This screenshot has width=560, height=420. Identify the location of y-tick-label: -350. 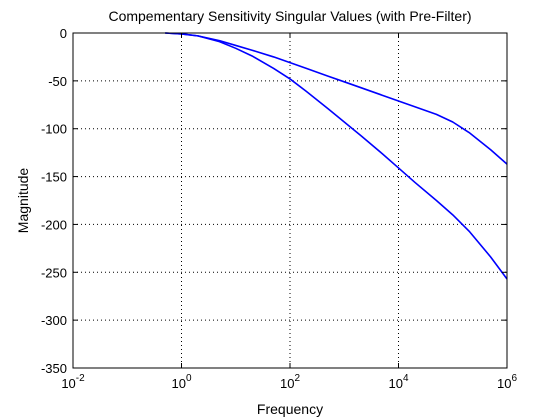
(54, 368).